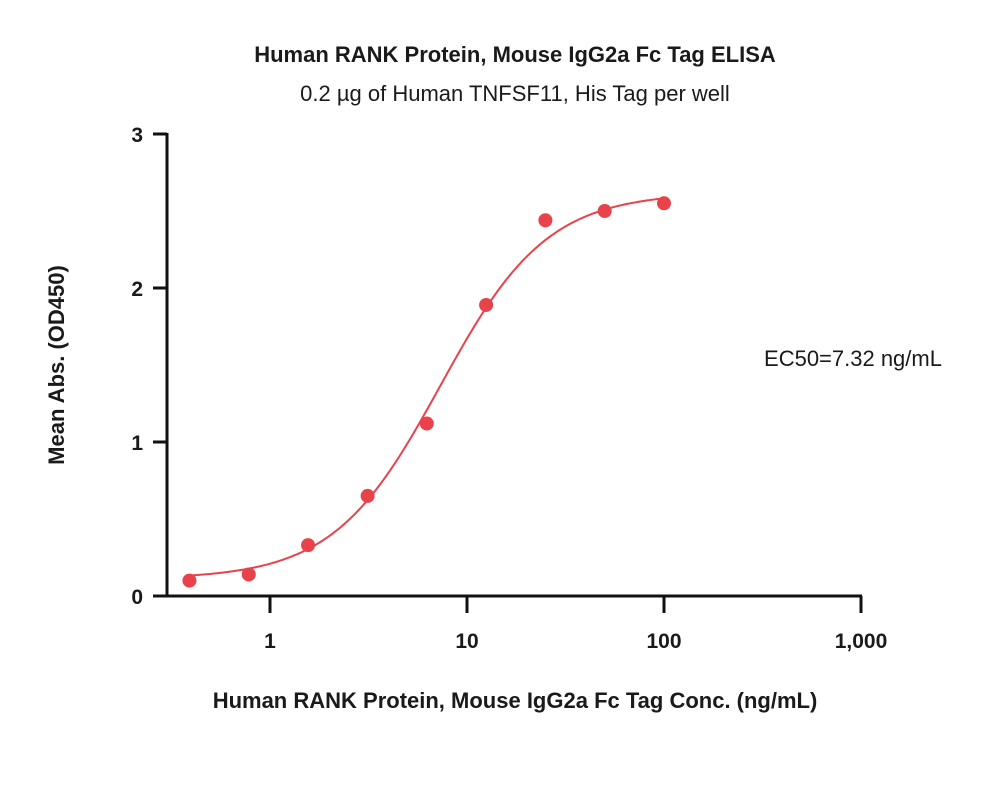 The width and height of the screenshot is (1000, 791). What do you see at coordinates (56, 365) in the screenshot?
I see `y-axis-label: Mean Abs. (OD450)` at bounding box center [56, 365].